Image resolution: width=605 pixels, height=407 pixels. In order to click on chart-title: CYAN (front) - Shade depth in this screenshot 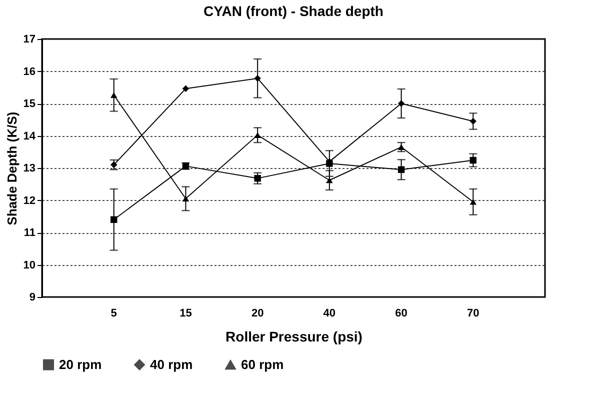, I will do `click(294, 11)`.